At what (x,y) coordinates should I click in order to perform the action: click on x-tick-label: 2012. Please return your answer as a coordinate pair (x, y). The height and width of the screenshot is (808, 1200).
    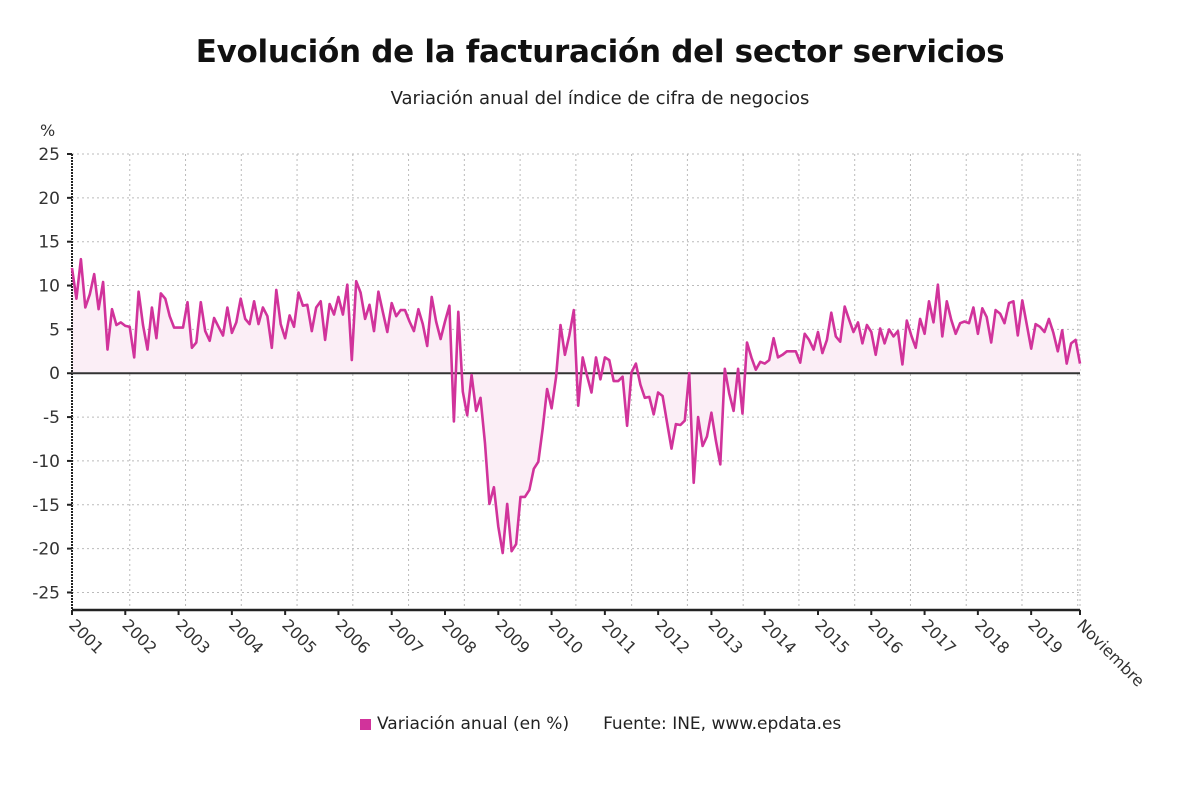
    Looking at the image, I should click on (672, 636).